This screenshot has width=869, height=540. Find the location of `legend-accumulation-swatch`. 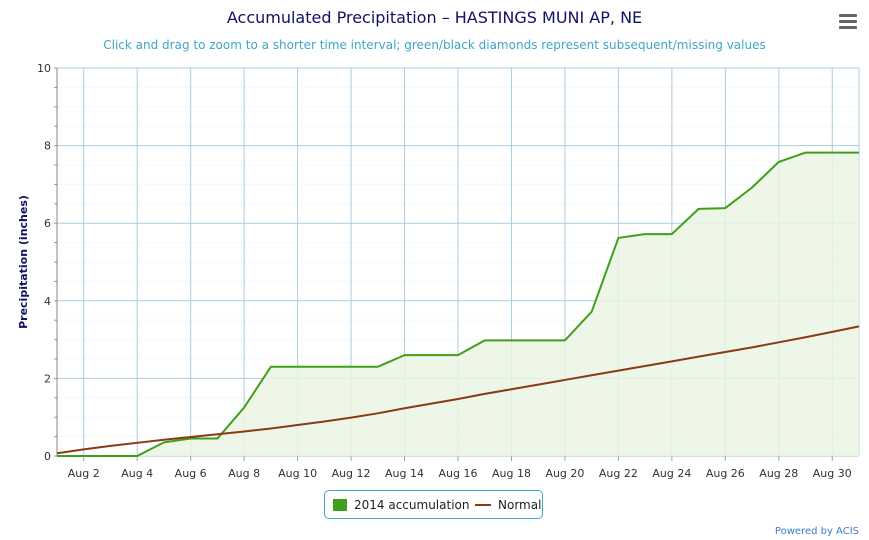

legend-accumulation-swatch is located at coordinates (340, 504).